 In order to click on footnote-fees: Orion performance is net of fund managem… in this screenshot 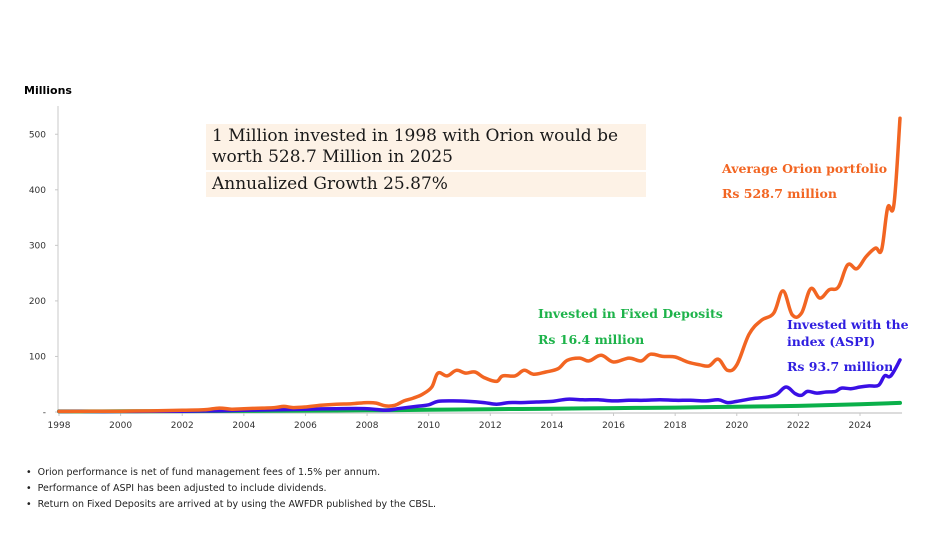, I will do `click(231, 473)`.